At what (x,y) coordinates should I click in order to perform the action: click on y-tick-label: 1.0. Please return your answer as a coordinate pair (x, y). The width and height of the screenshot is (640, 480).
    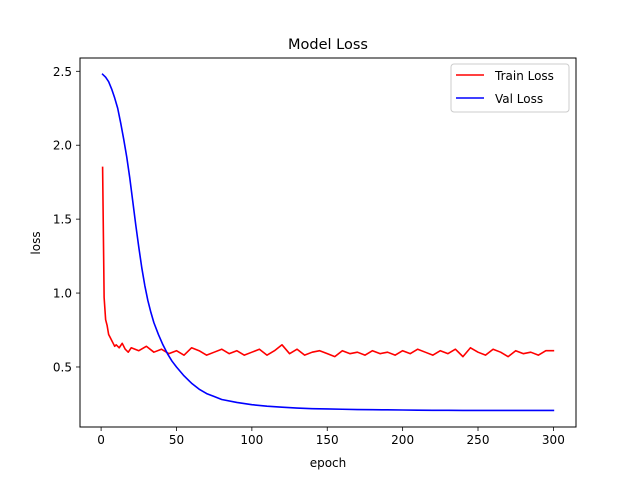
    Looking at the image, I should click on (62, 294).